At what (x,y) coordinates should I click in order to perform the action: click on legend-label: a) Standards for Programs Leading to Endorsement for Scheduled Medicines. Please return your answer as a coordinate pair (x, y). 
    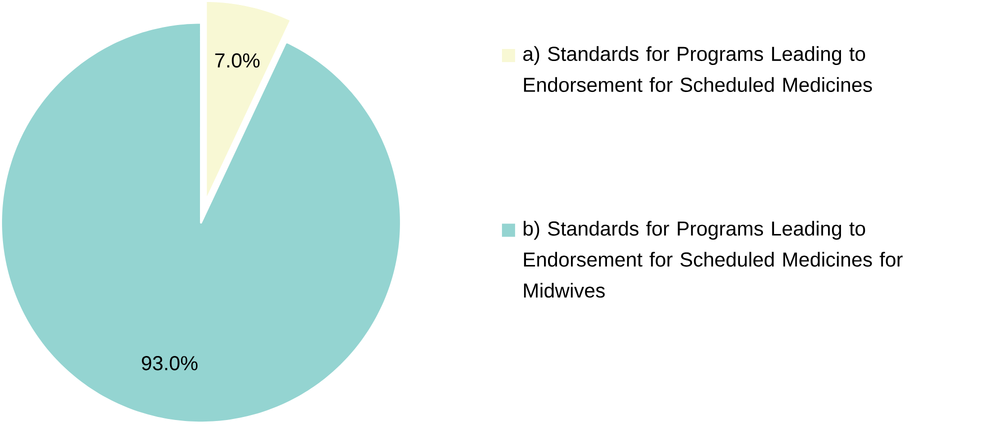
    Looking at the image, I should click on (697, 69).